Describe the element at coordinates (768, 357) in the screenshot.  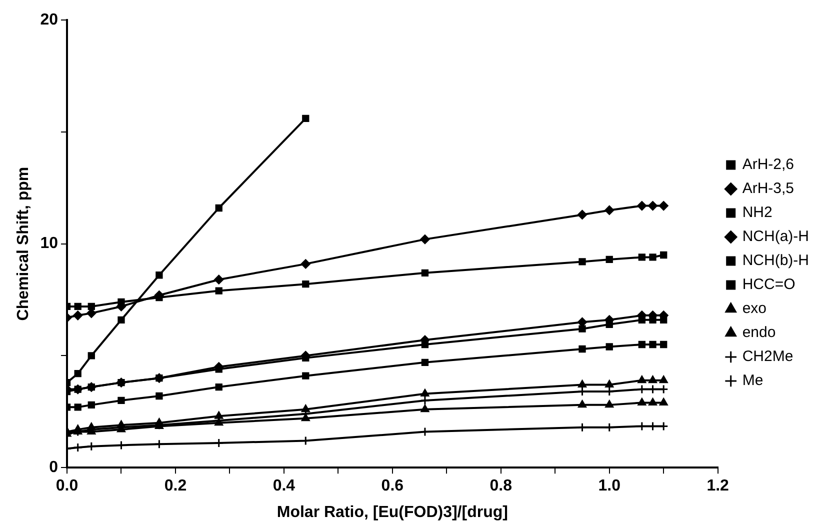
I see `legend-label: CH2Me` at that location.